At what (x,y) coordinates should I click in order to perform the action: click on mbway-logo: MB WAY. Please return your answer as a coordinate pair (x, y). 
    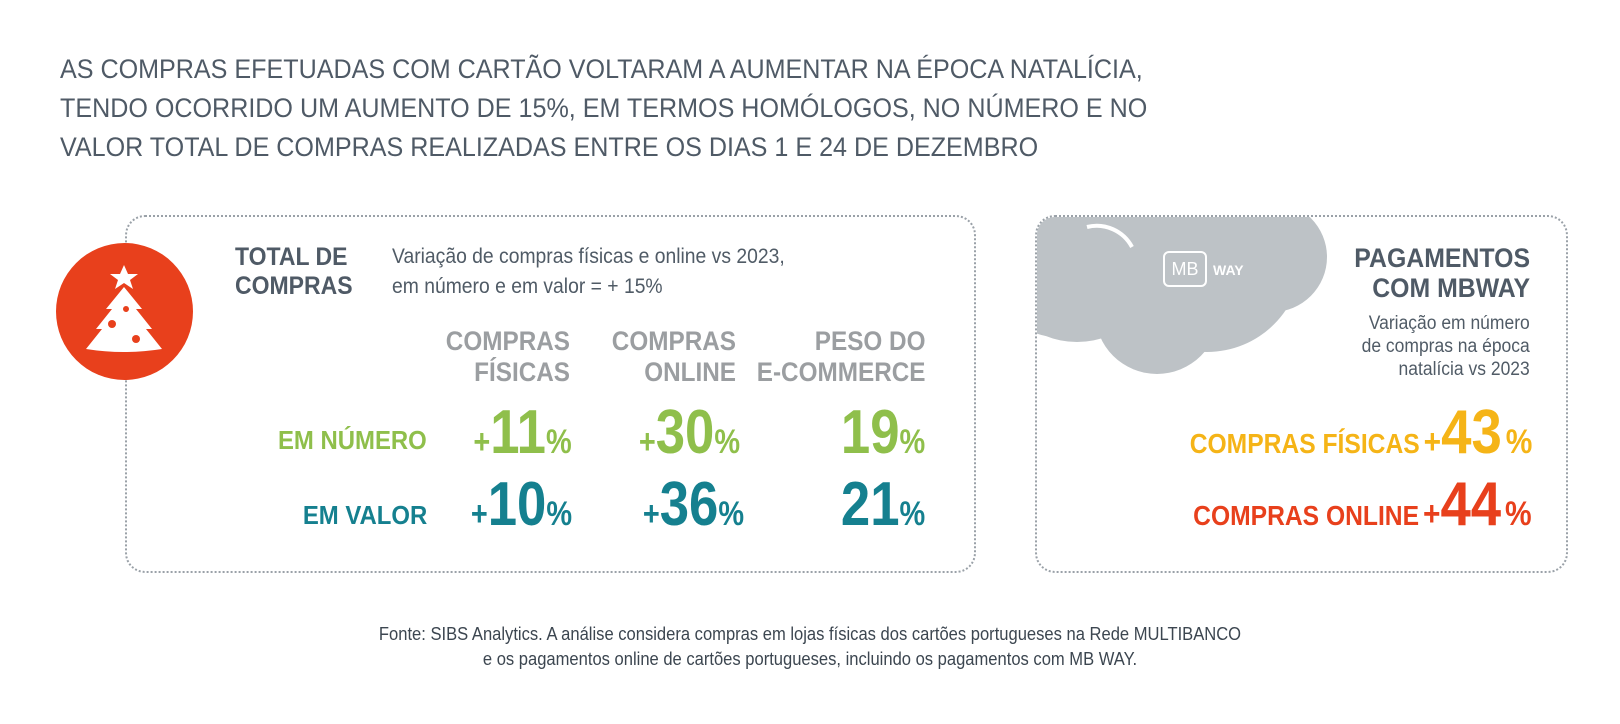
    Looking at the image, I should click on (1208, 272).